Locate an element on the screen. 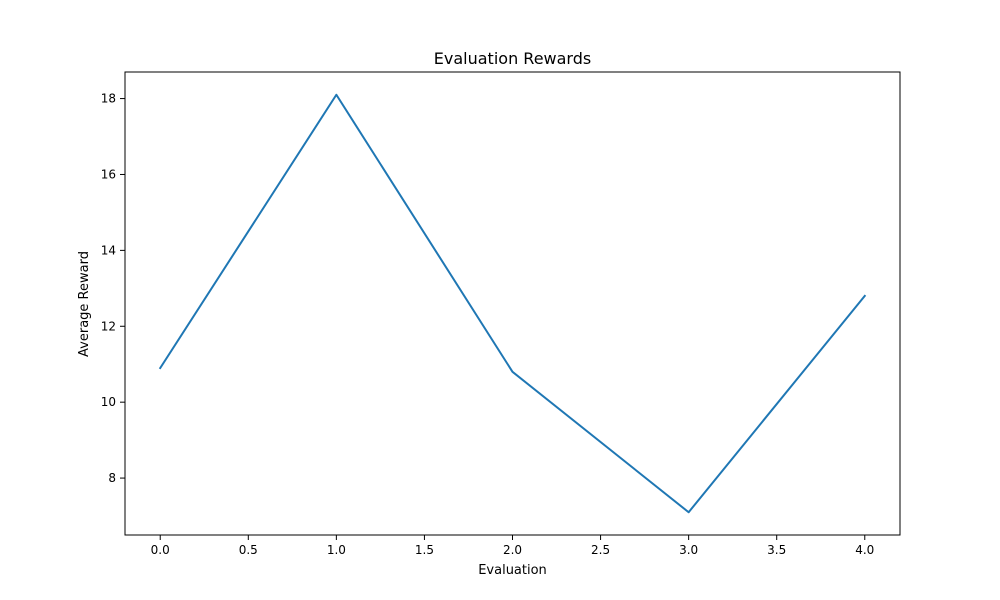 The image size is (1000, 600). y-tick-label: 18 is located at coordinates (108, 99).